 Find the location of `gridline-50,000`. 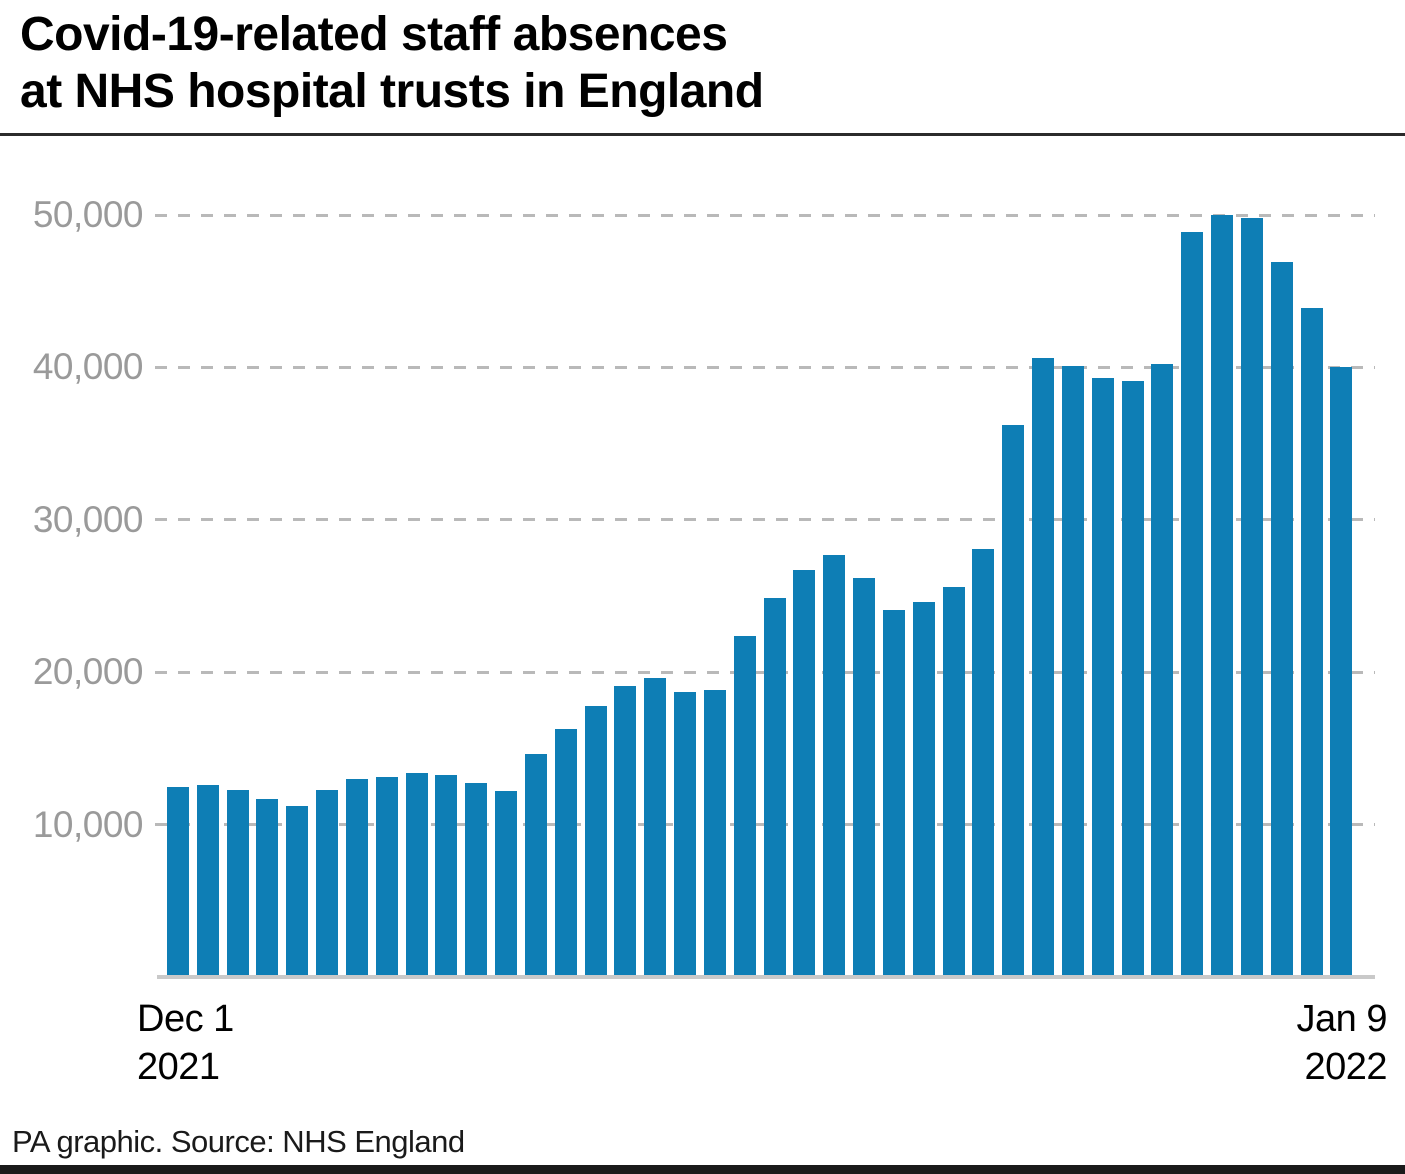

gridline-50,000 is located at coordinates (765, 215).